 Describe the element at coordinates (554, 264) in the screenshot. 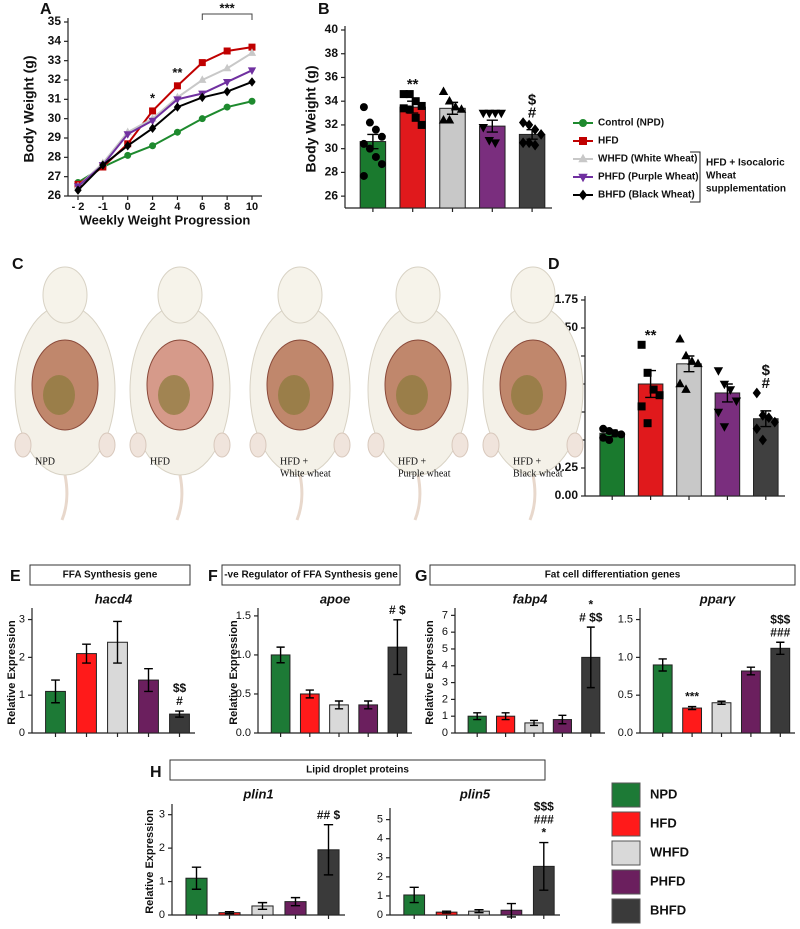

I see `panel-label: D` at that location.